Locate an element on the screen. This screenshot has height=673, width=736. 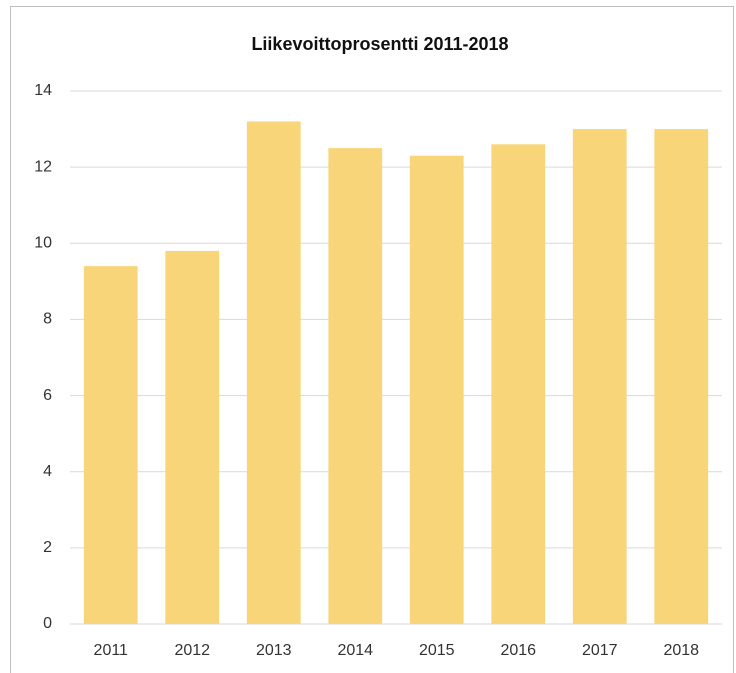
y-tick-label: 0 is located at coordinates (47, 623).